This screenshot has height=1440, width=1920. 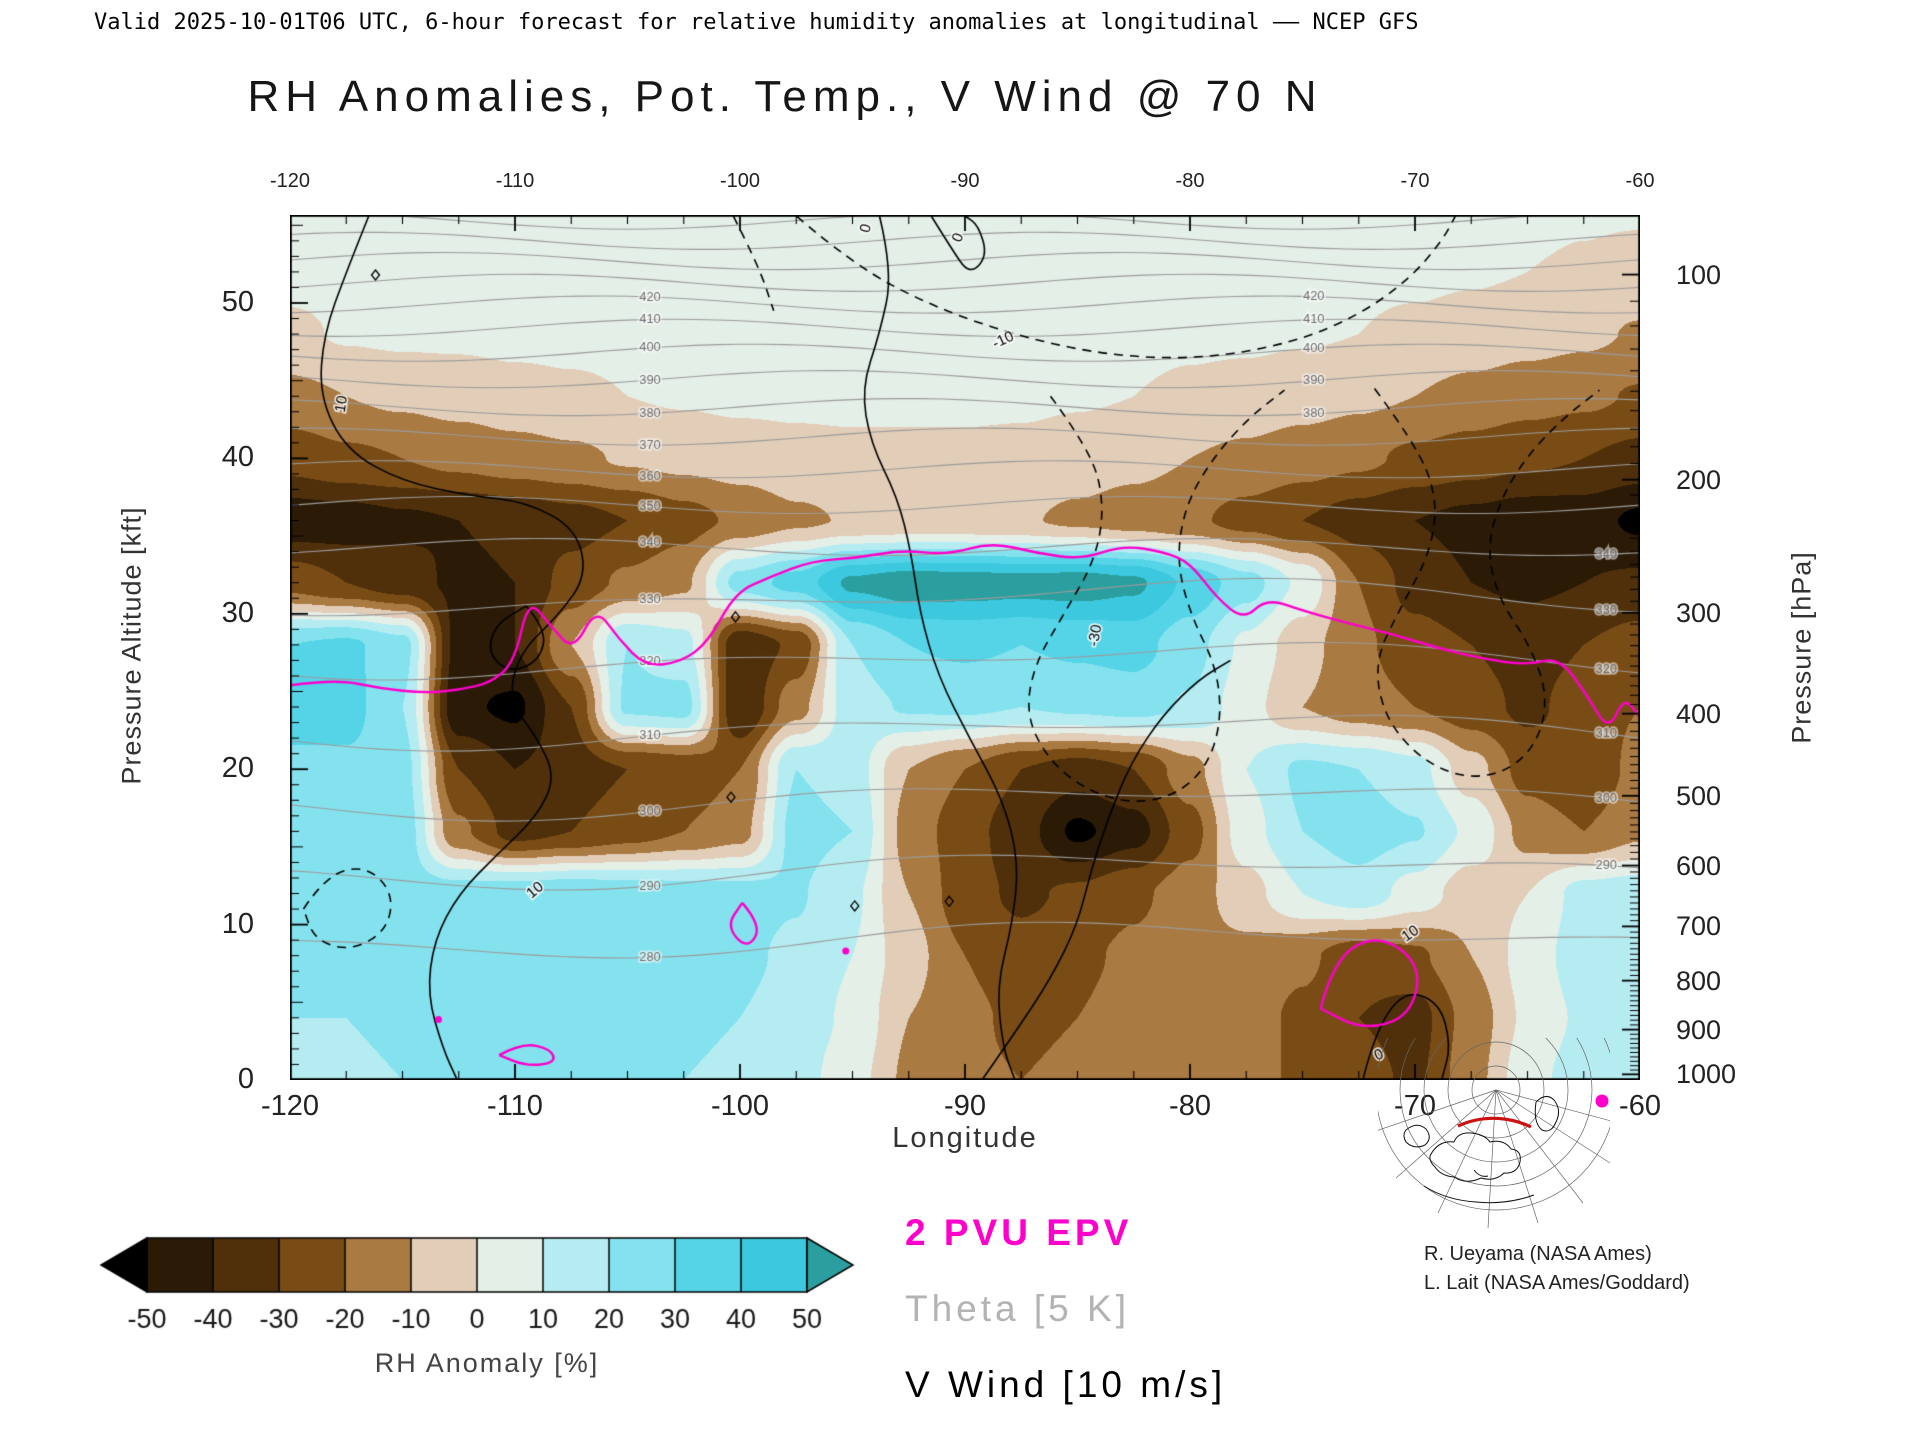 I want to click on tick-label: 40, so click(x=237, y=457).